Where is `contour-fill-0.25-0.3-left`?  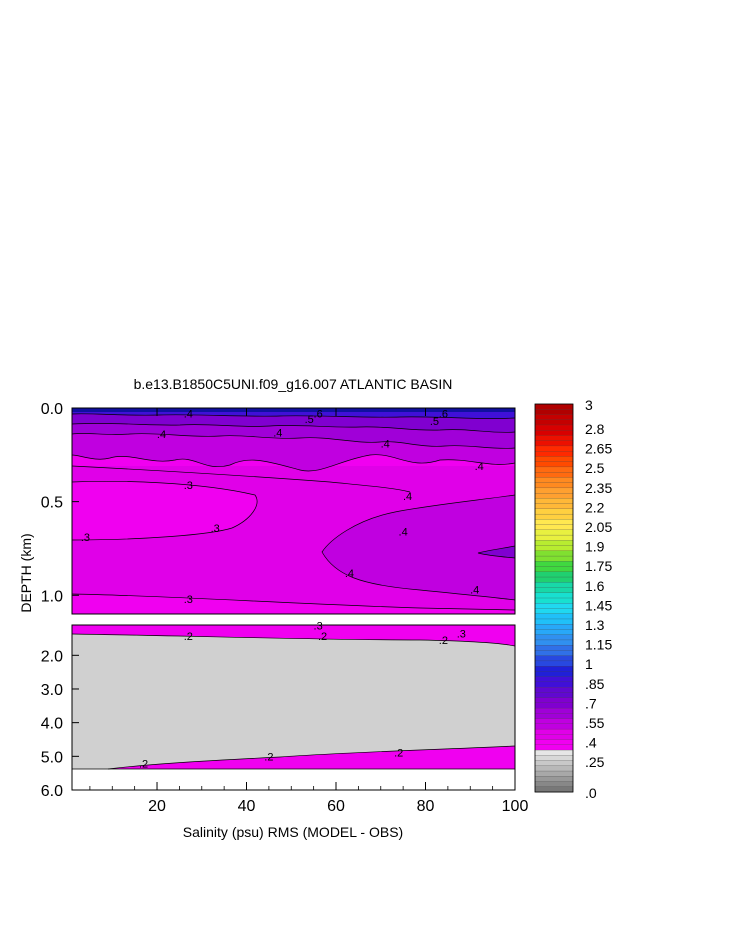 contour-fill-0.25-0.3-left is located at coordinates (165, 510).